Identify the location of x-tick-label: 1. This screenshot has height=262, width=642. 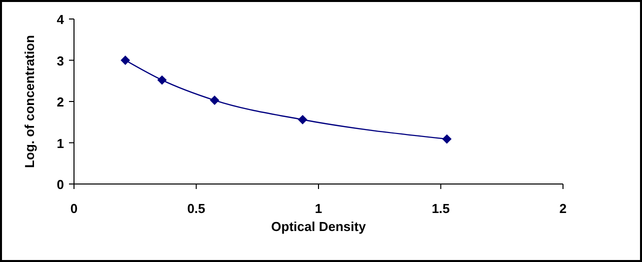
(318, 208).